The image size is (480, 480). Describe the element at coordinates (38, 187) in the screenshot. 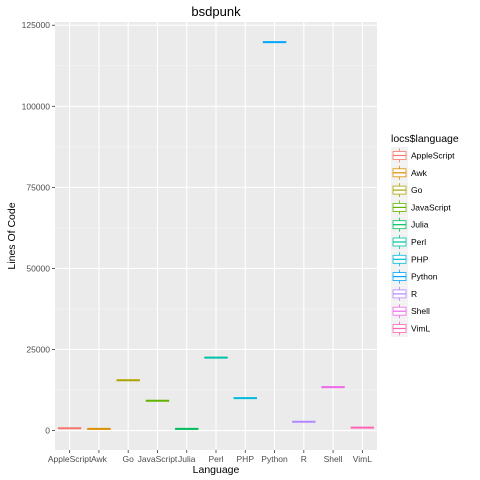

I see `y-tick-label: 75000` at that location.